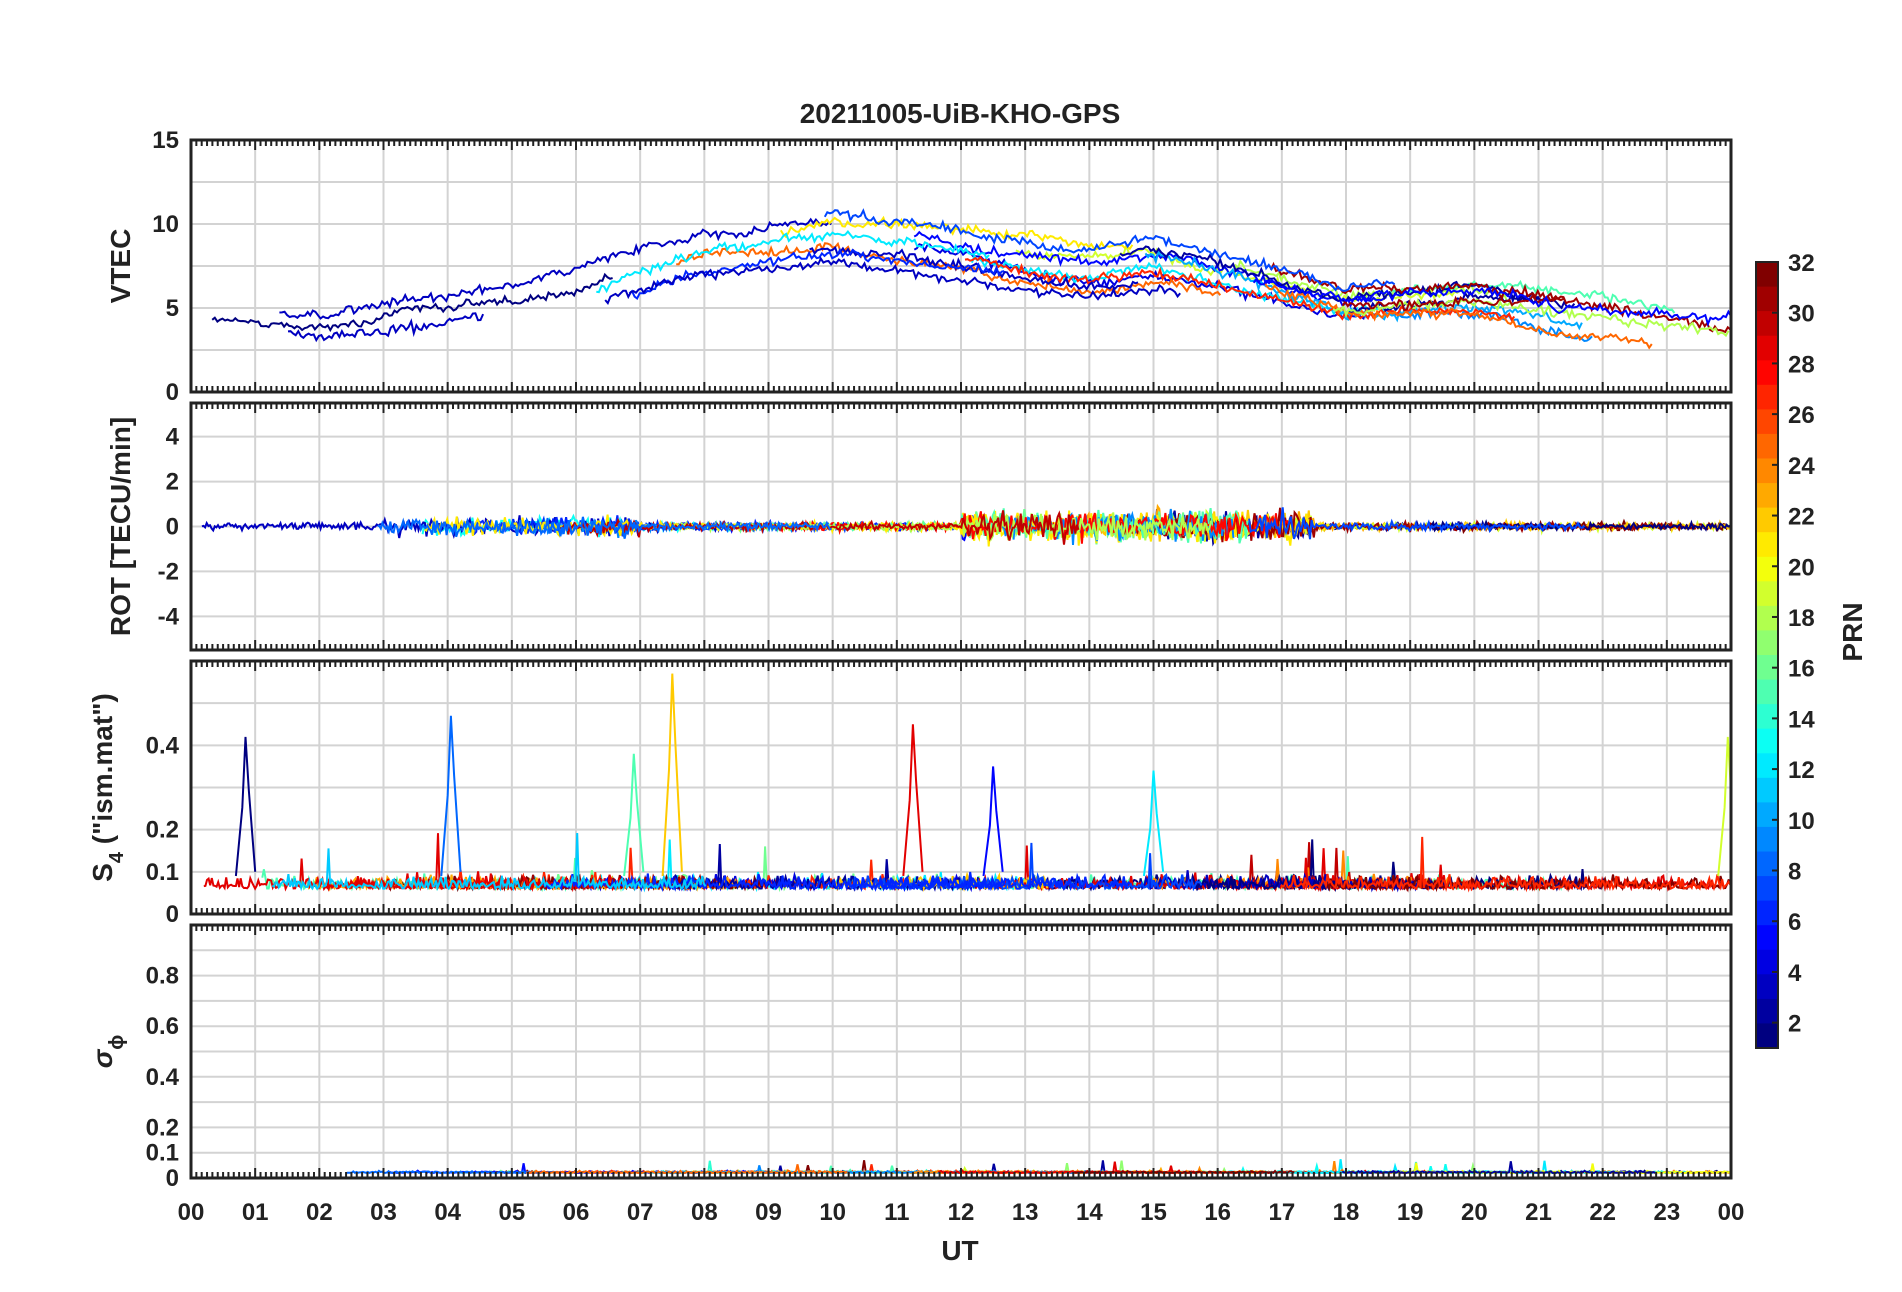  I want to click on y-label-rest: ("ism.mat"), so click(102, 772).